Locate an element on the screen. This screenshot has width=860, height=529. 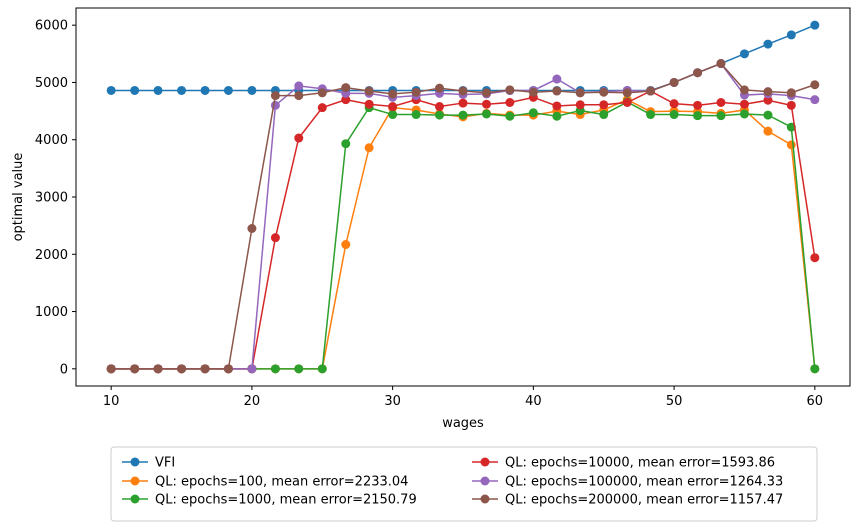
series-line is located at coordinates (463, 58).